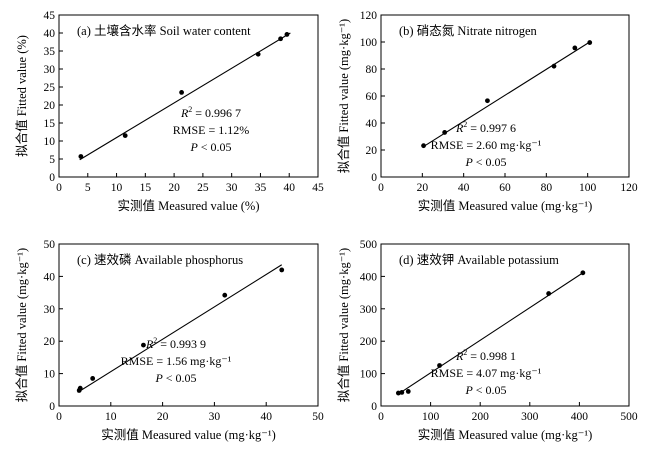  I want to click on x-tick-label: 400, so click(580, 417).